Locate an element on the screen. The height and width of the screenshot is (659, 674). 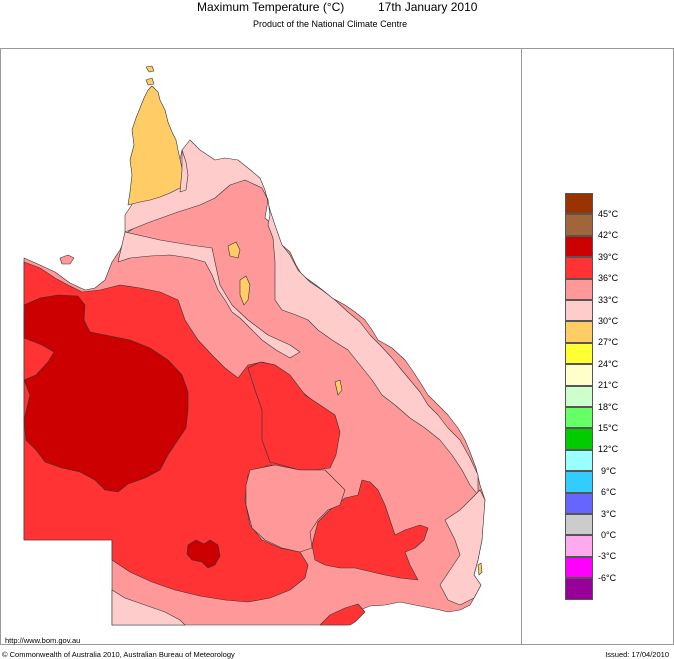
zone-30-33-southwest is located at coordinates (148, 607).